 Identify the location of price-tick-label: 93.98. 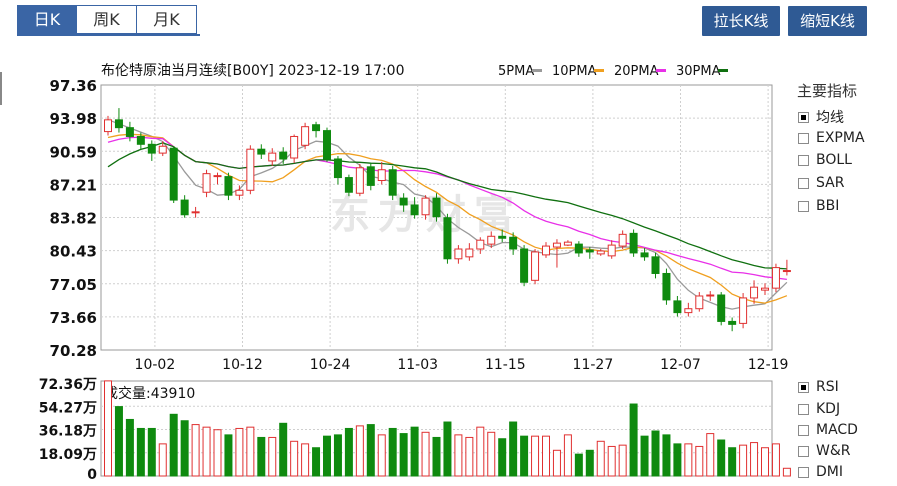
(73, 119).